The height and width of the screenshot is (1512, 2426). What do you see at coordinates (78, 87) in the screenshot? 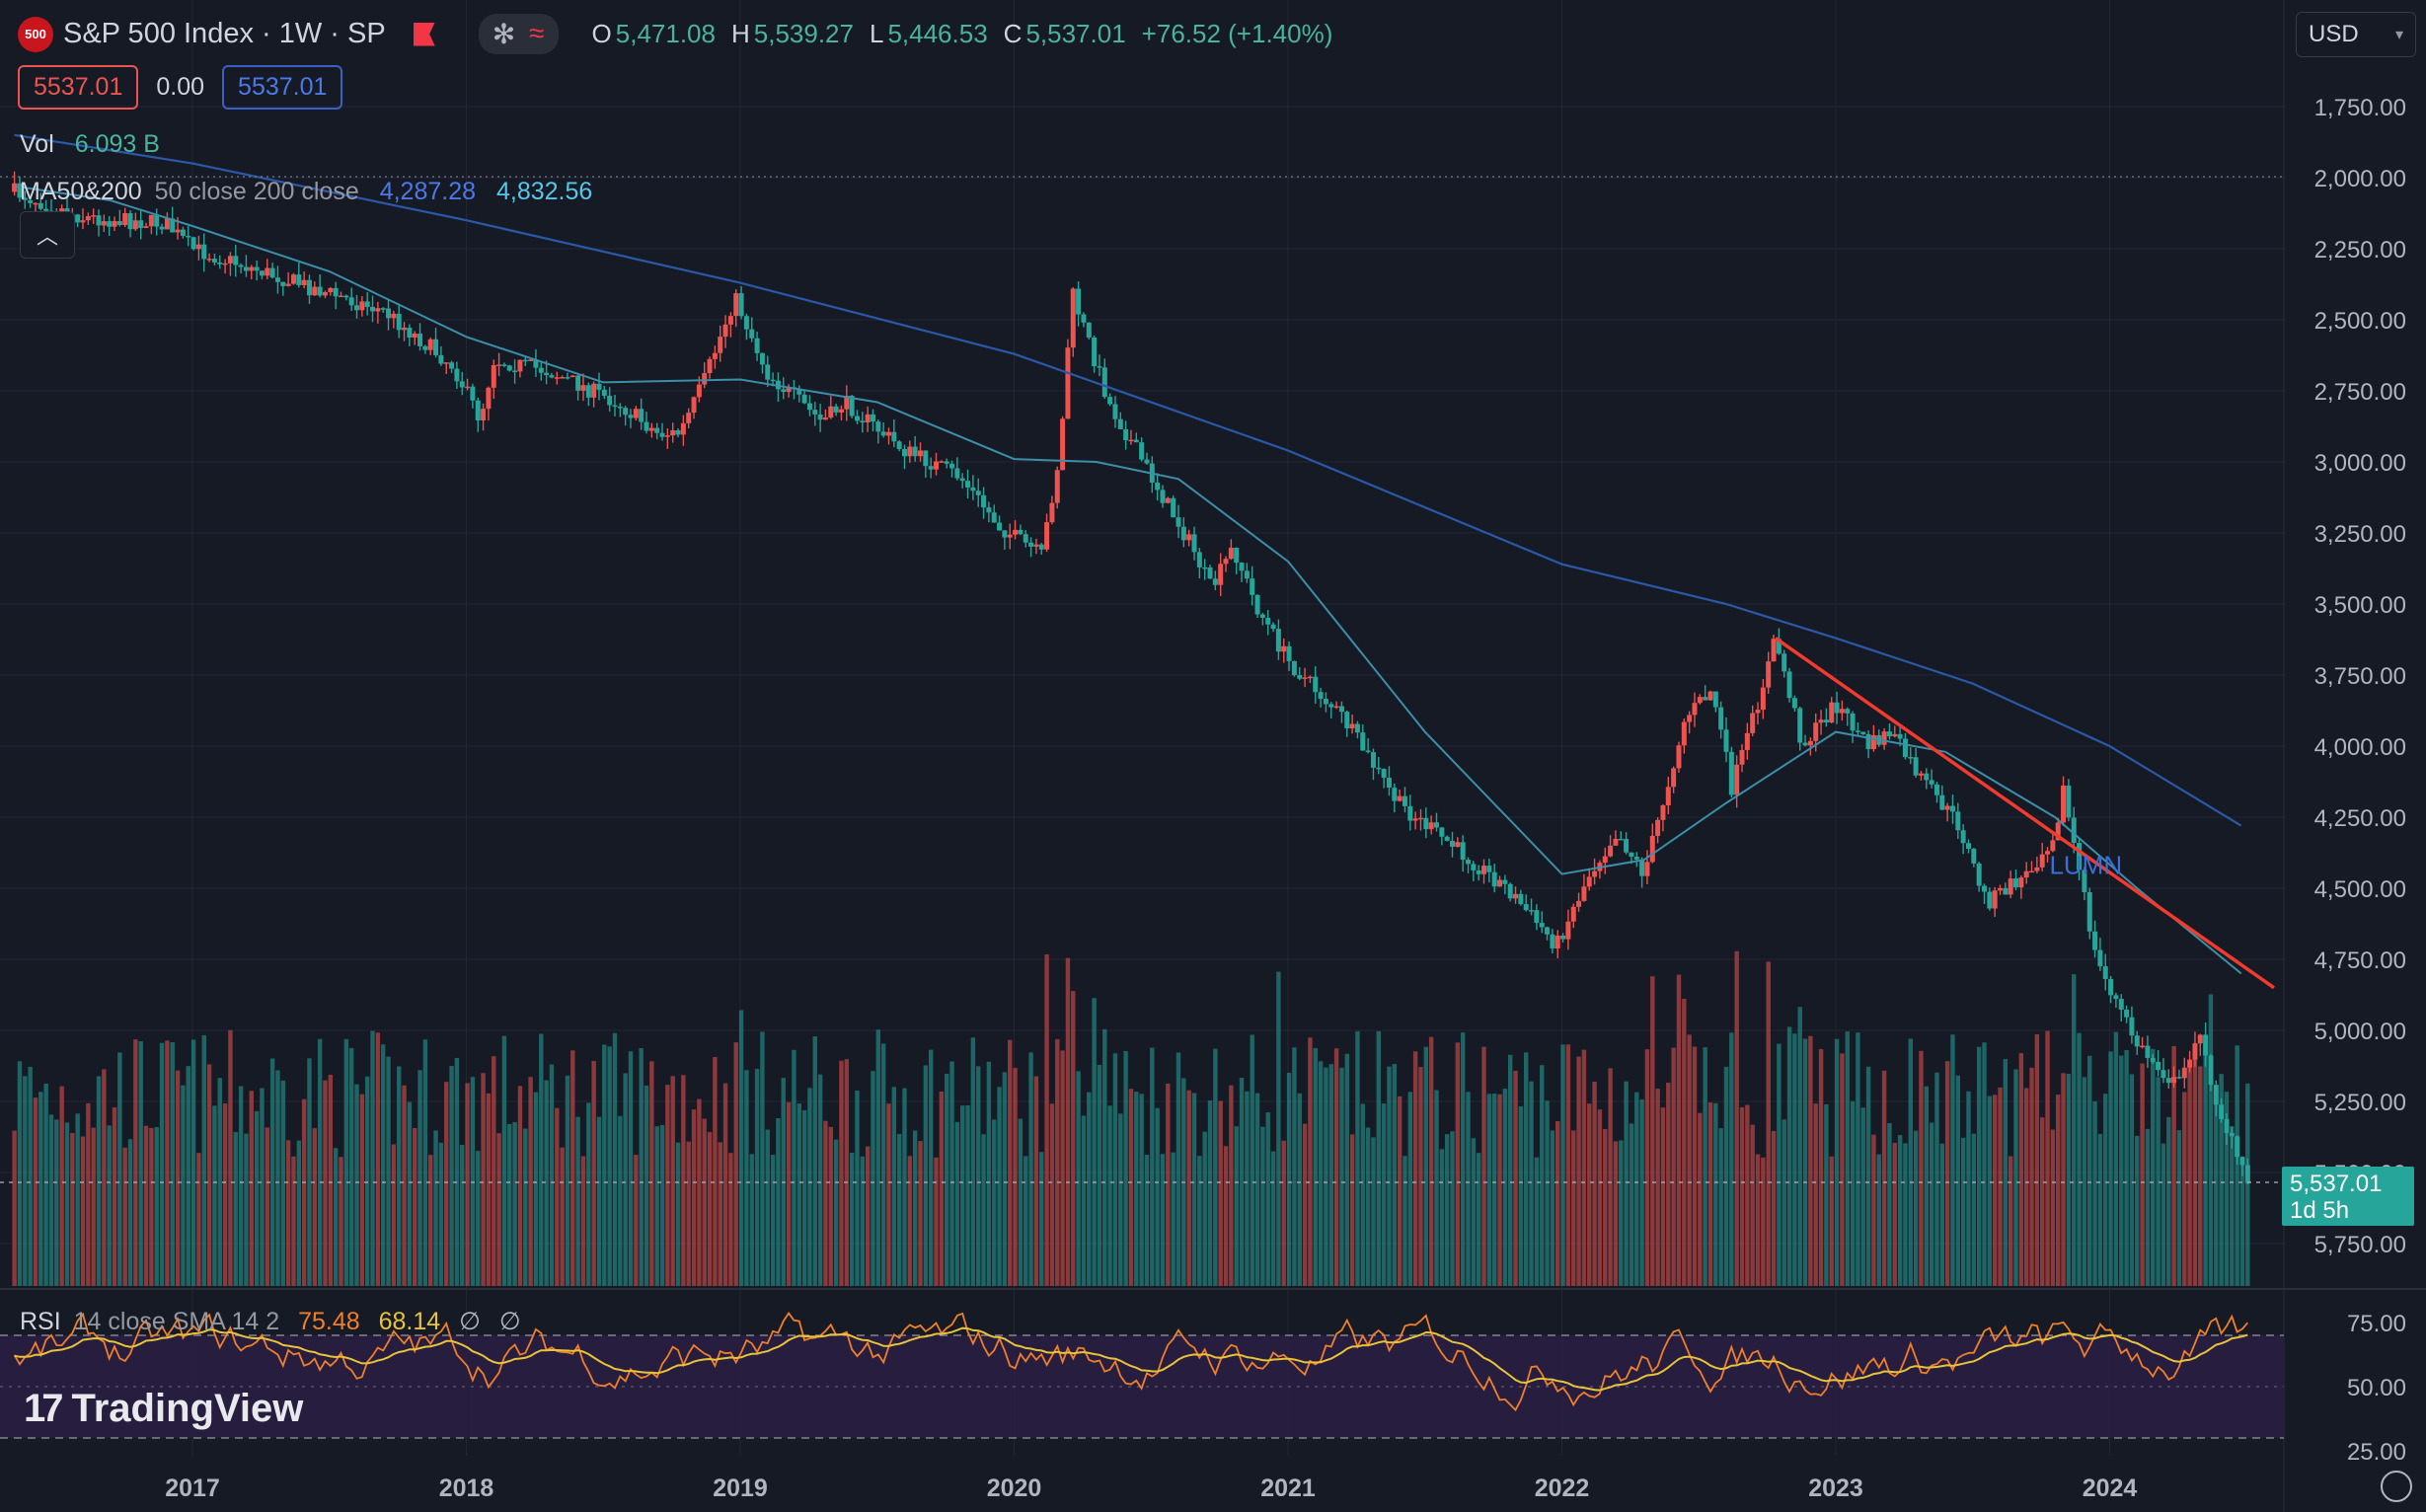
I see `sell-price-button: 5537.01` at bounding box center [78, 87].